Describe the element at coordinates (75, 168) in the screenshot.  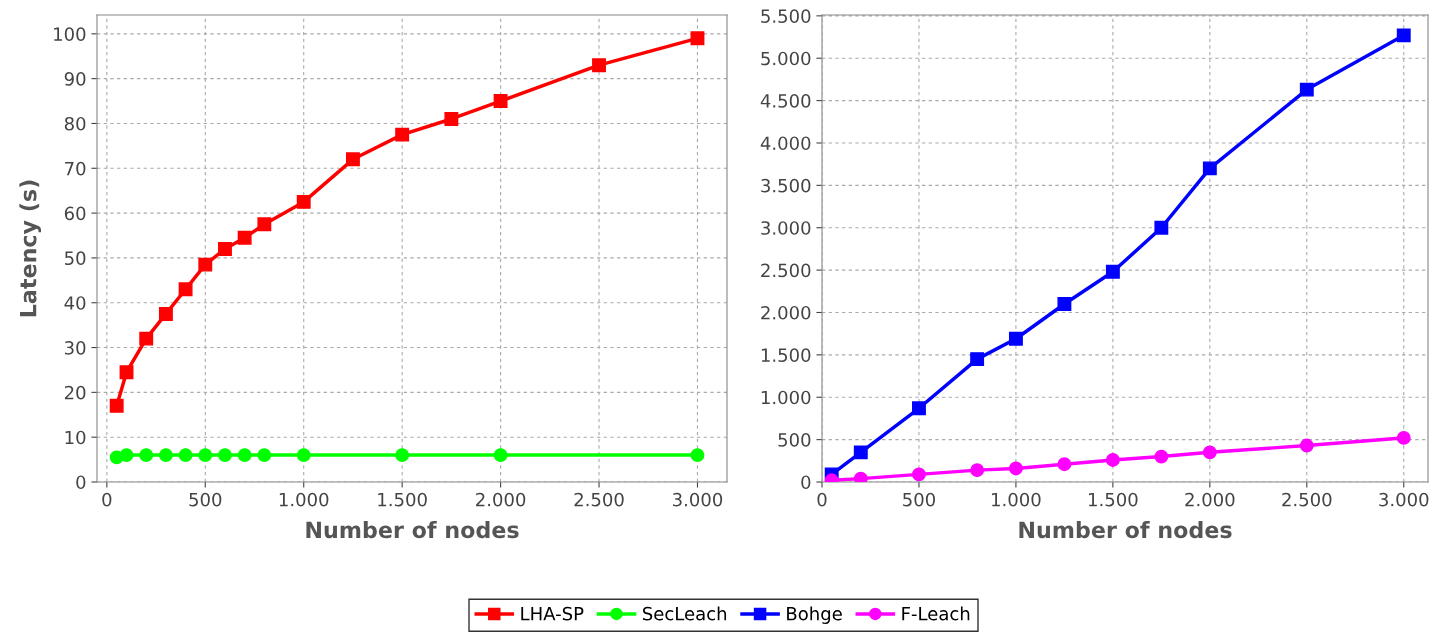
I see `y-tick-label: 70` at that location.